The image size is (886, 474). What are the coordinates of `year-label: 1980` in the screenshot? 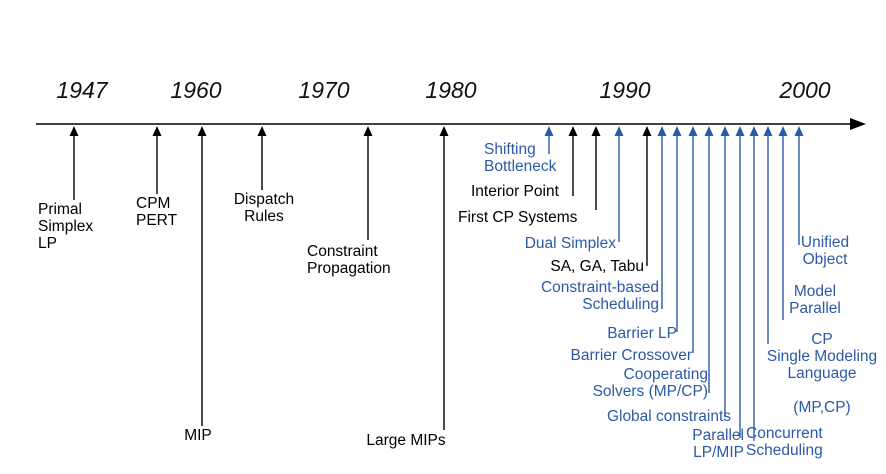 It's located at (451, 90).